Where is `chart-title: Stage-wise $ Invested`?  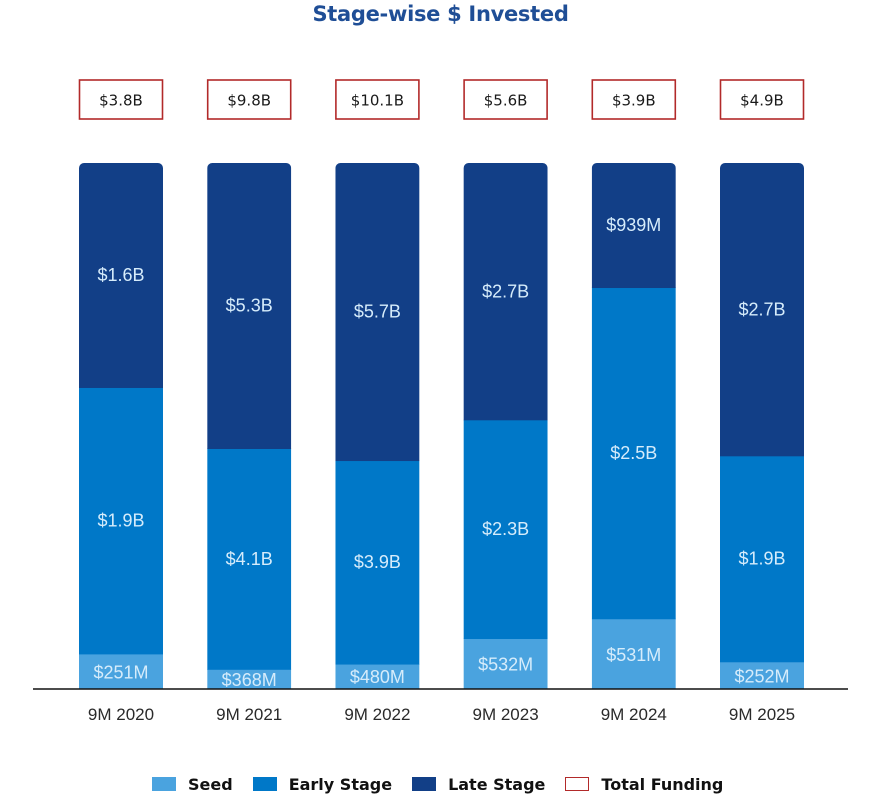 chart-title: Stage-wise $ Invested is located at coordinates (440, 14).